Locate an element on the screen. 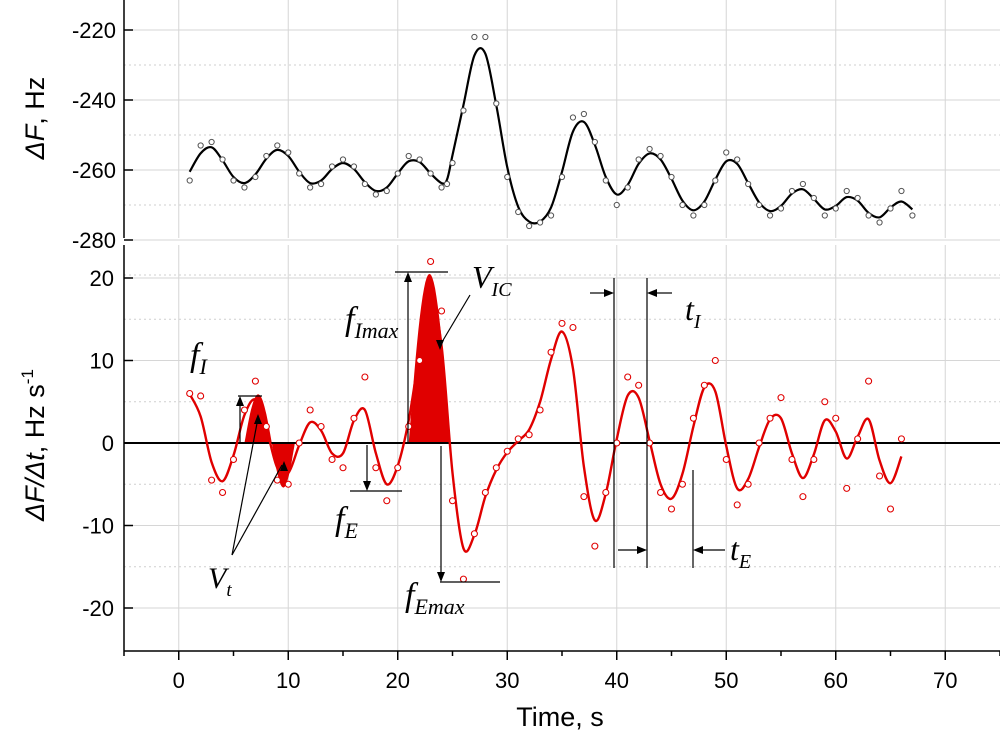 The width and height of the screenshot is (1000, 738). bottom-ylabel-rest: , Hz s is located at coordinates (35, 418).